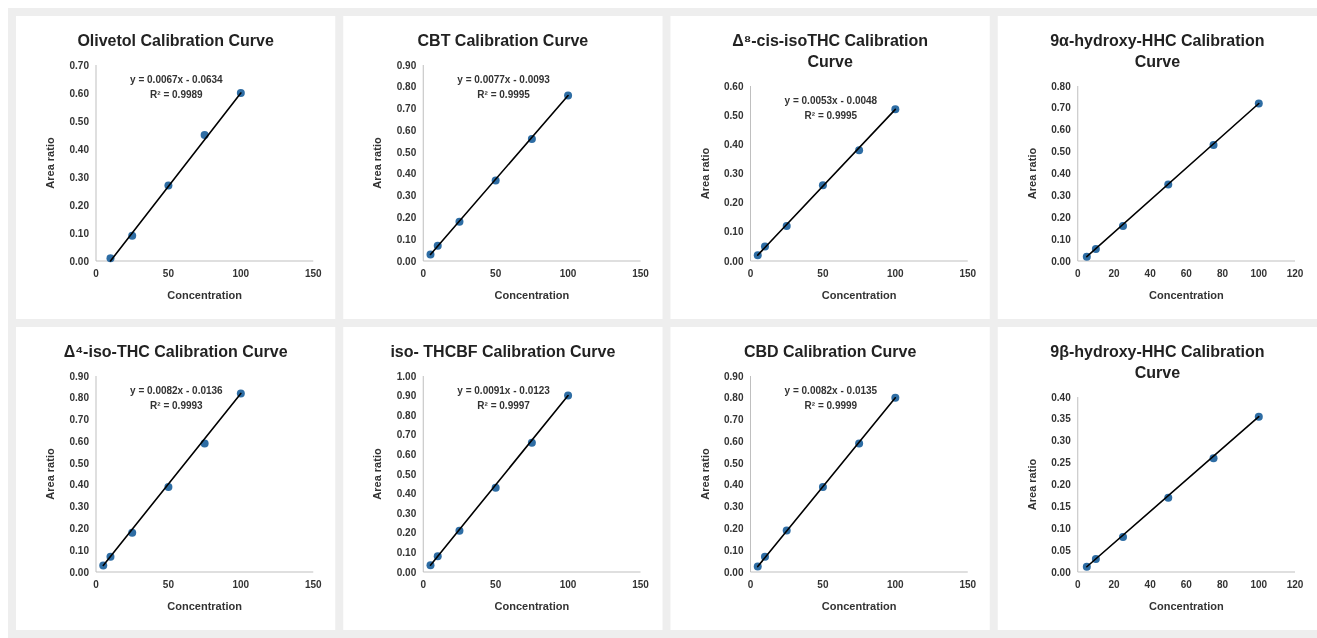 The height and width of the screenshot is (638, 1317). Describe the element at coordinates (831, 100) in the screenshot. I see `annotation: y = 0.0053x - 0.0048` at that location.